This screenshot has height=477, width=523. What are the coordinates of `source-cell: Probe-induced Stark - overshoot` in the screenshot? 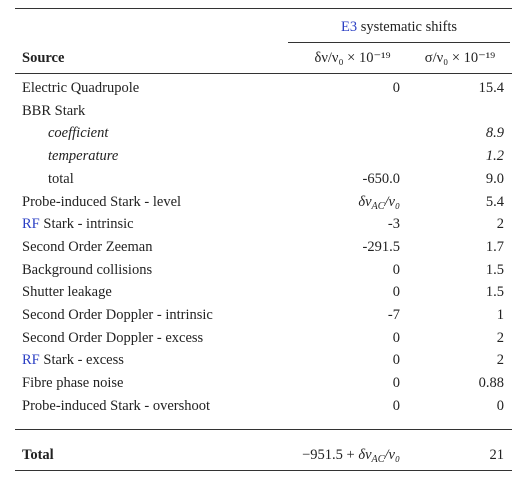 It's located at (116, 405).